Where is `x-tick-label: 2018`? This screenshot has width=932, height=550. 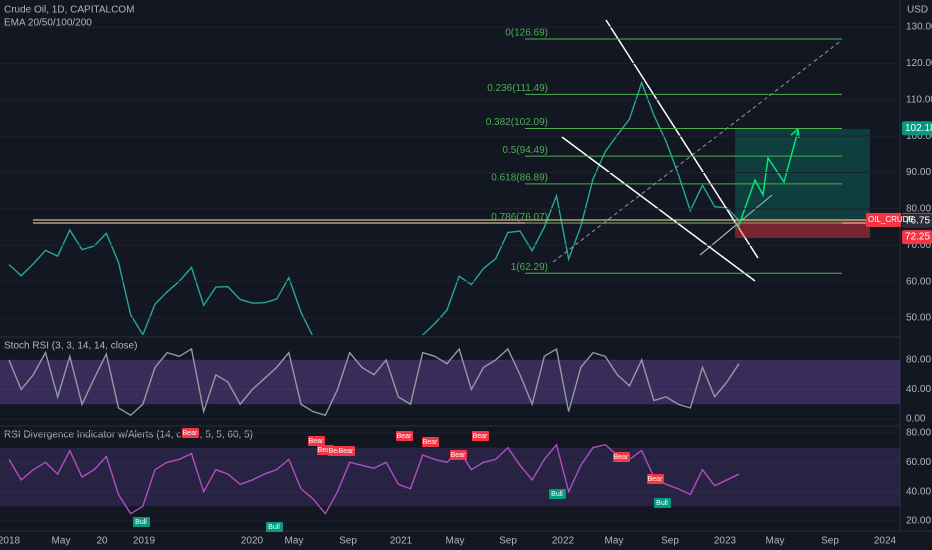
x-tick-label: 2018 is located at coordinates (10, 541).